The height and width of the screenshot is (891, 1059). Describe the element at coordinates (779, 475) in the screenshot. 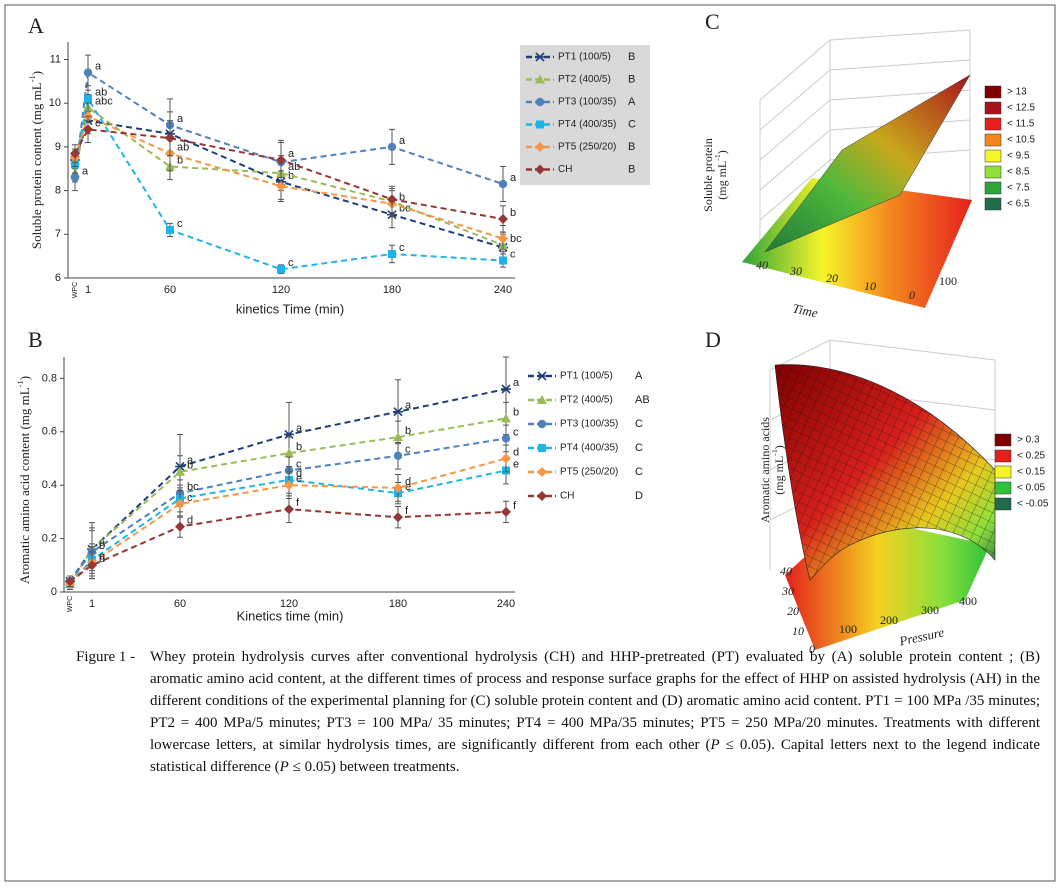

I see `label-part: (mg mL` at that location.